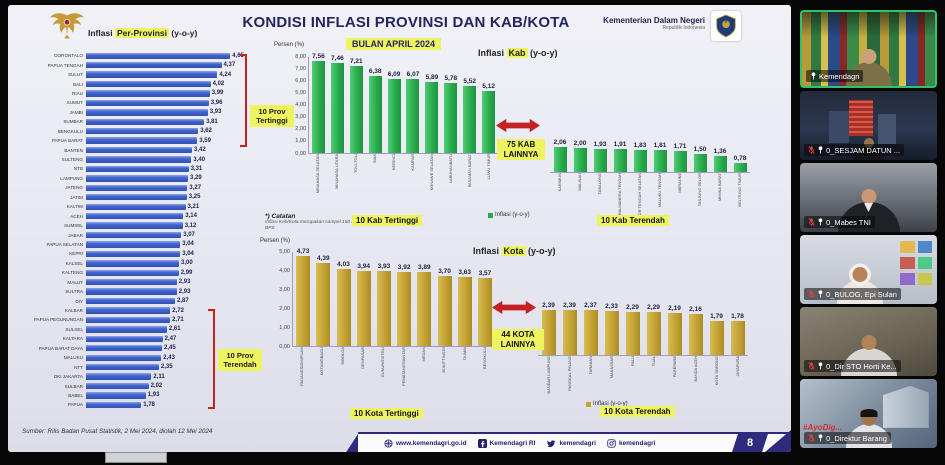 This screenshot has width=945, height=465. I want to click on bar-value: 5,89, so click(432, 77).